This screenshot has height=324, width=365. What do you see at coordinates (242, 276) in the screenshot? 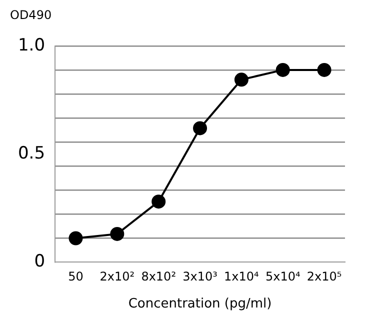
I see `x-tick-label: 1x10⁴` at bounding box center [242, 276].